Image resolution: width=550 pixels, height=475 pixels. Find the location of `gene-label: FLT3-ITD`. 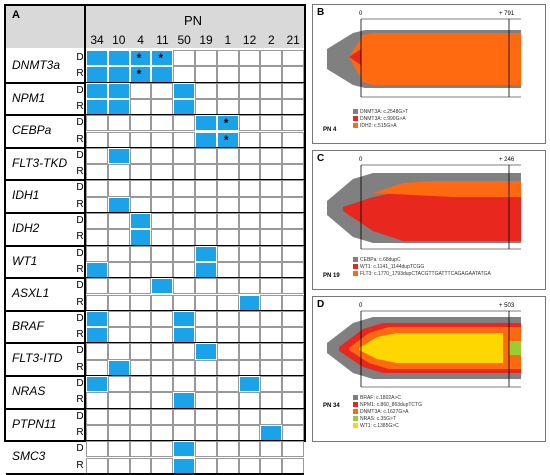

gene-label: FLT3-ITD is located at coordinates (37, 358).